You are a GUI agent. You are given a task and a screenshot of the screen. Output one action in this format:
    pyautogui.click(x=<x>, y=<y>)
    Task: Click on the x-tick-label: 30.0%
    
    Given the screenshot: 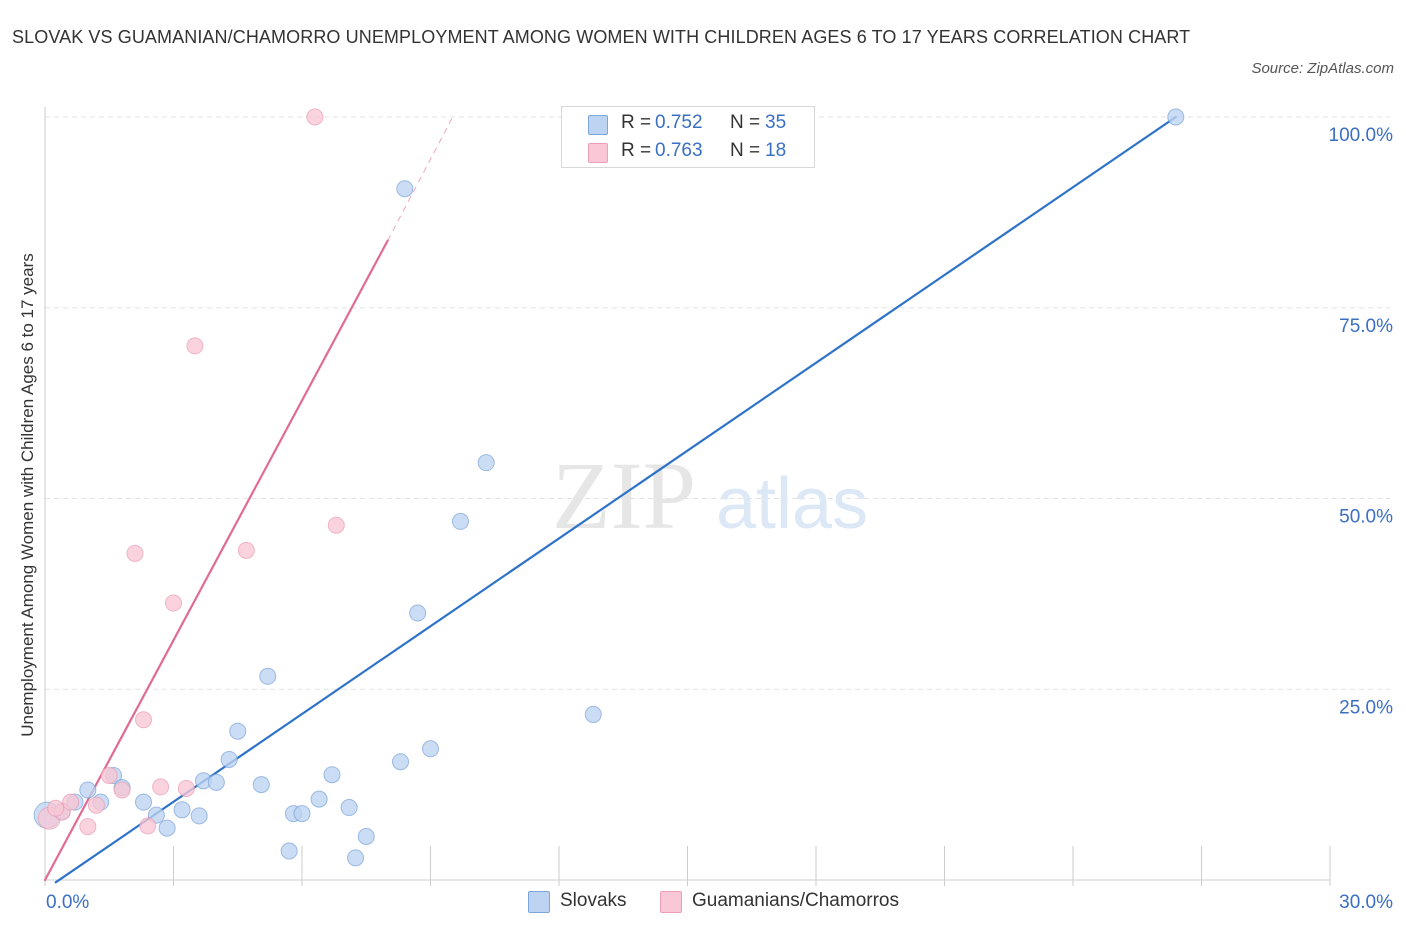 What is the action you would take?
    pyautogui.click(x=1366, y=902)
    